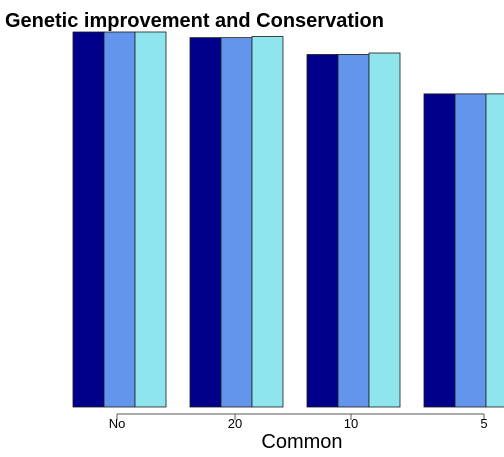 The width and height of the screenshot is (504, 457). What do you see at coordinates (483, 423) in the screenshot?
I see `x-tick-label: 5` at bounding box center [483, 423].